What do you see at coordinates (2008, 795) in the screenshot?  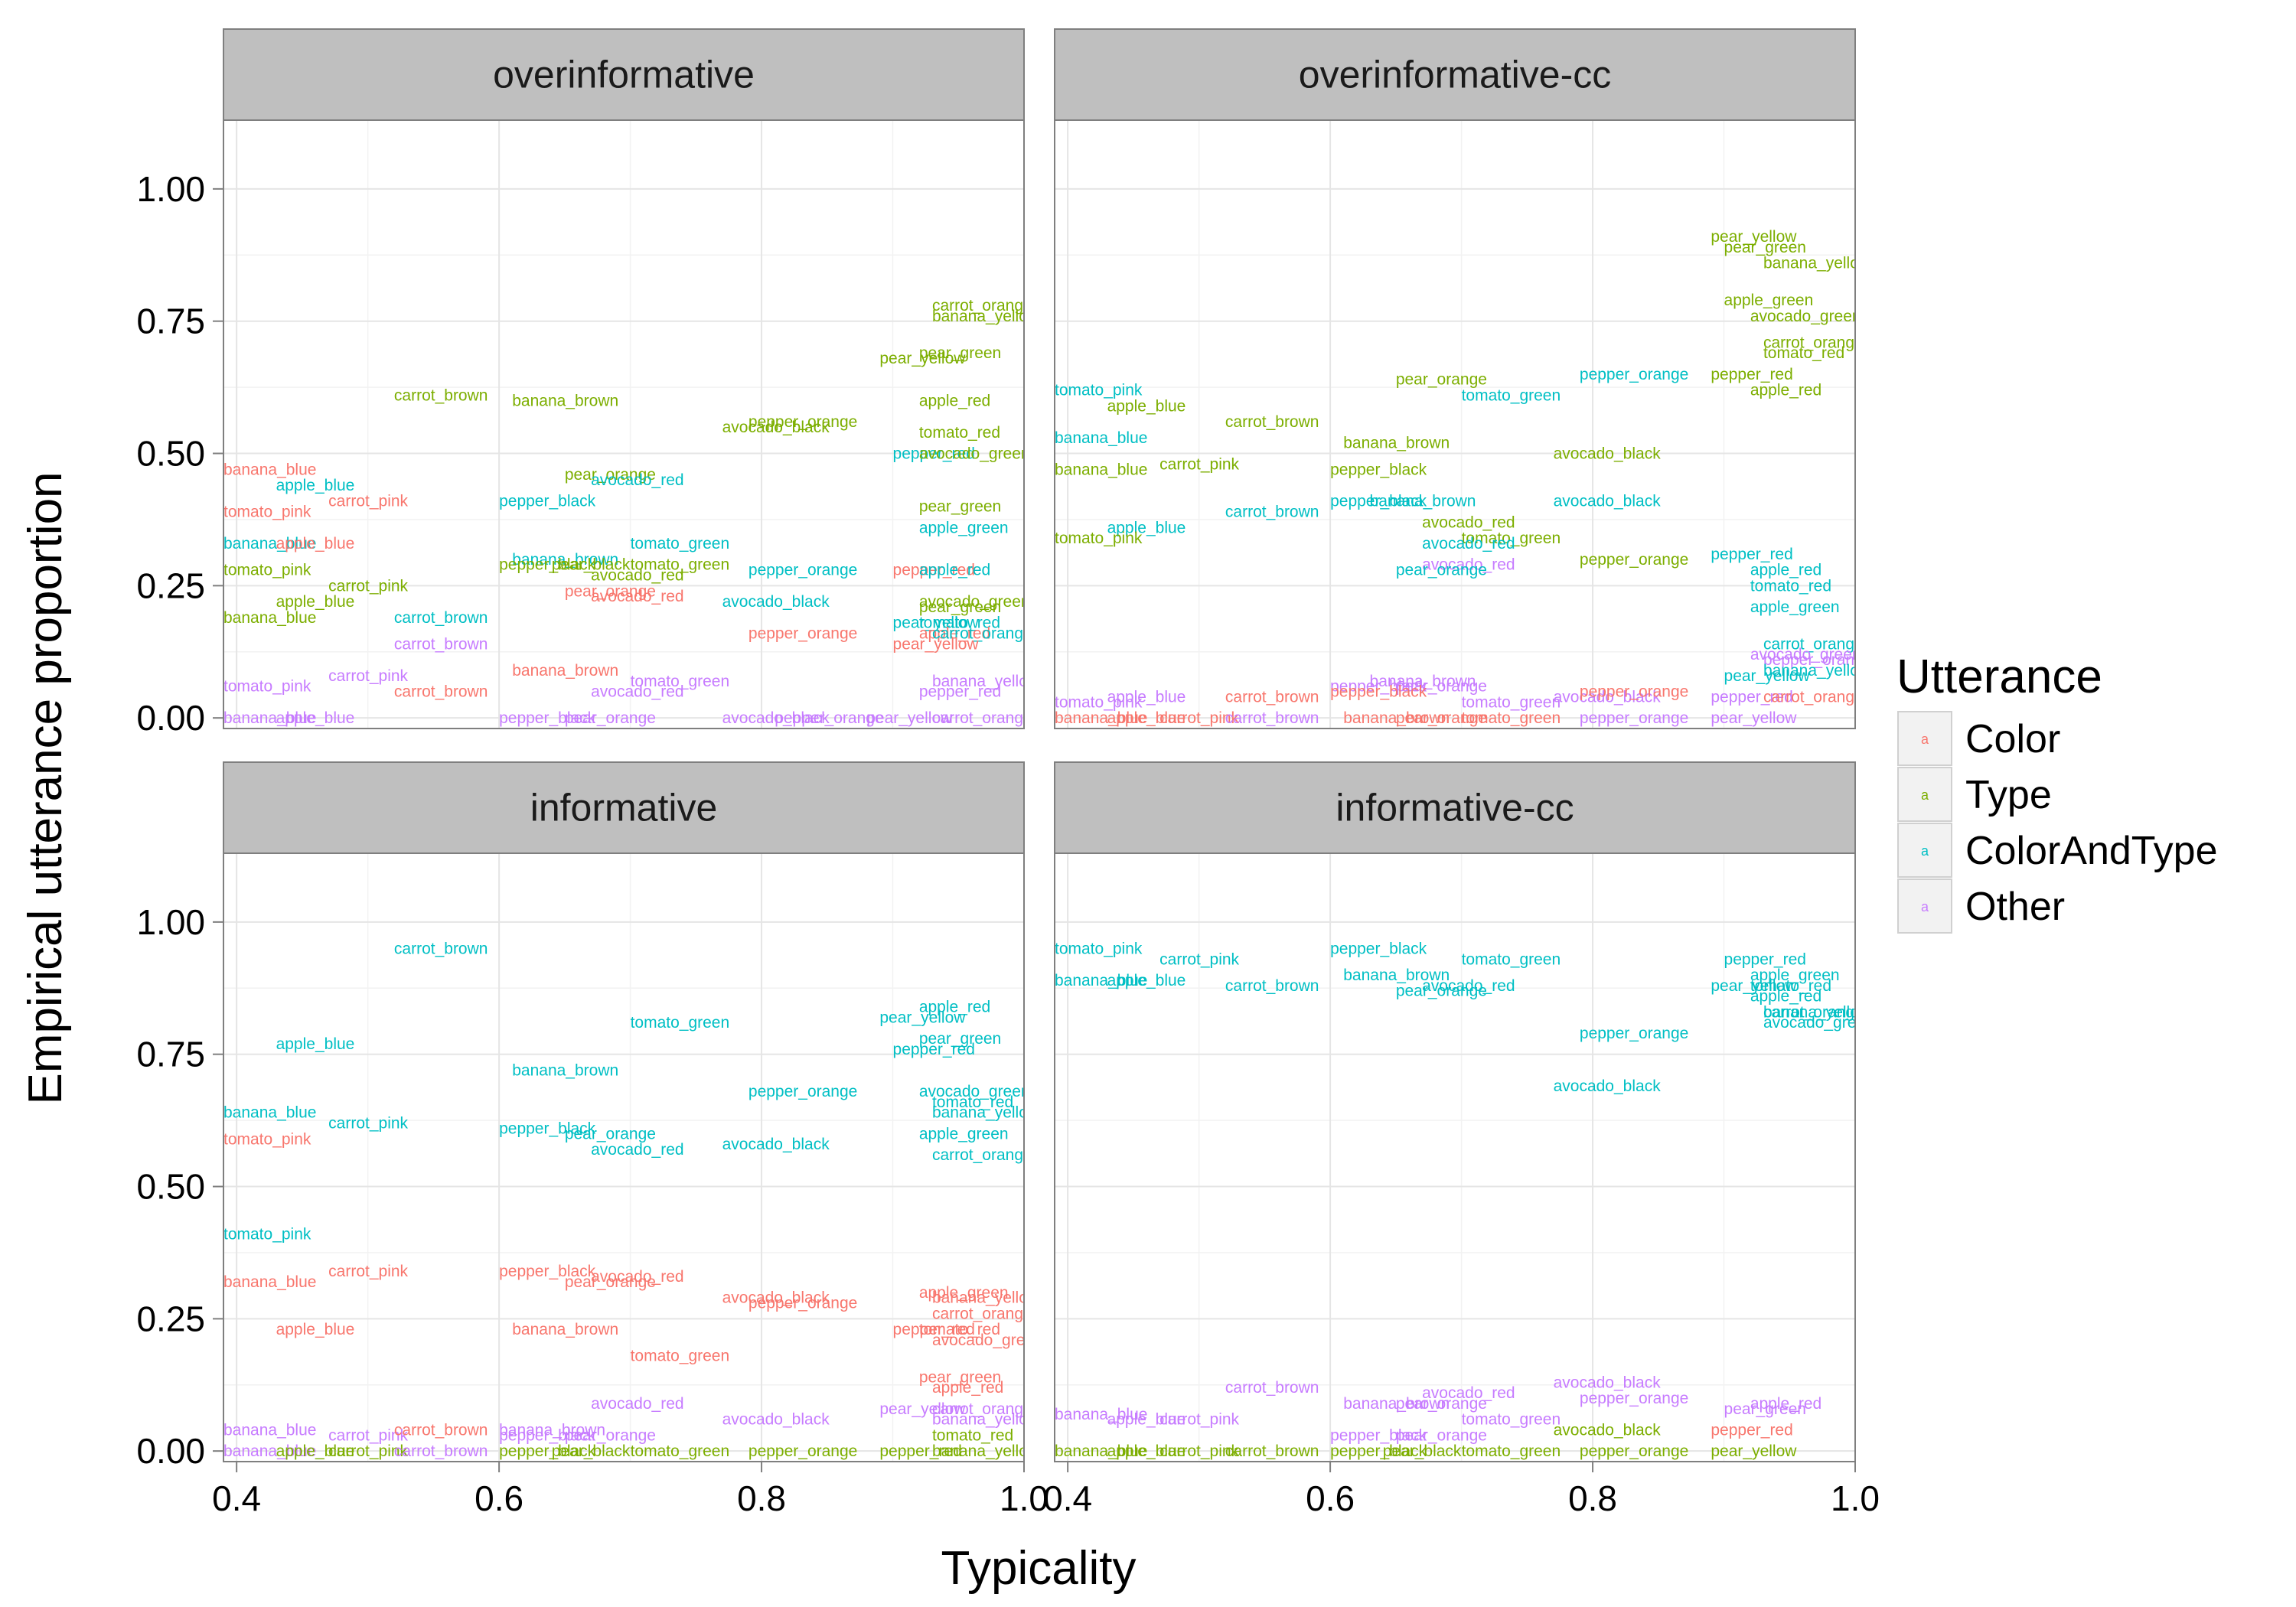 I see `legend-label: Type` at bounding box center [2008, 795].